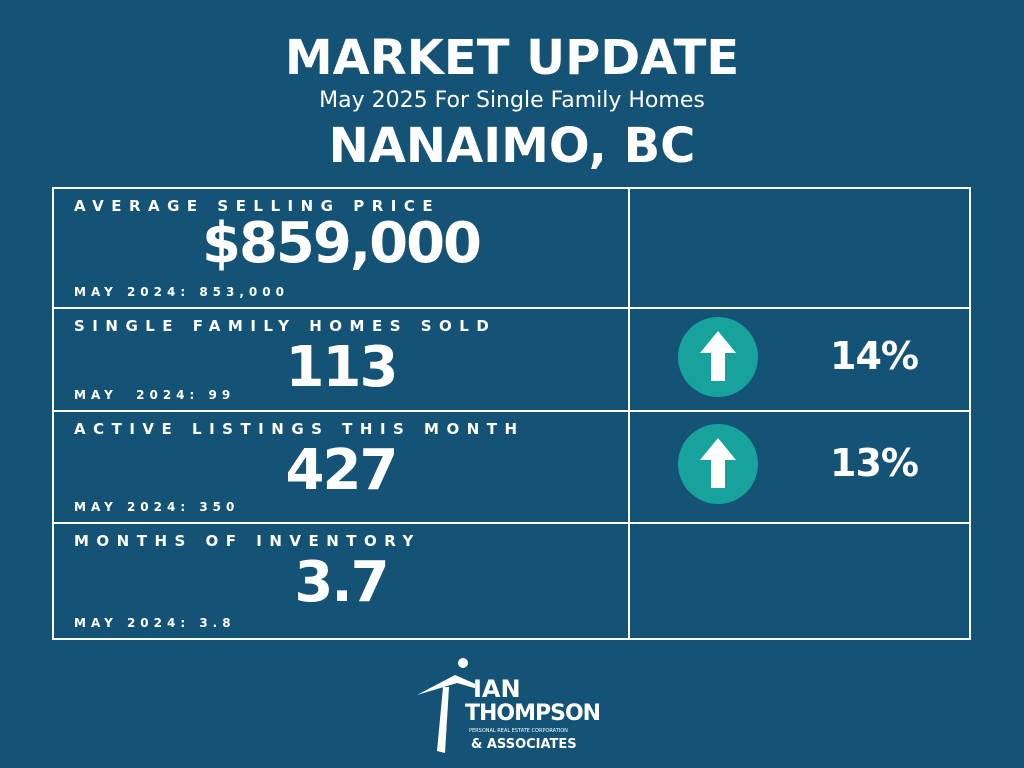  What do you see at coordinates (342, 470) in the screenshot?
I see `stat-value: 427` at bounding box center [342, 470].